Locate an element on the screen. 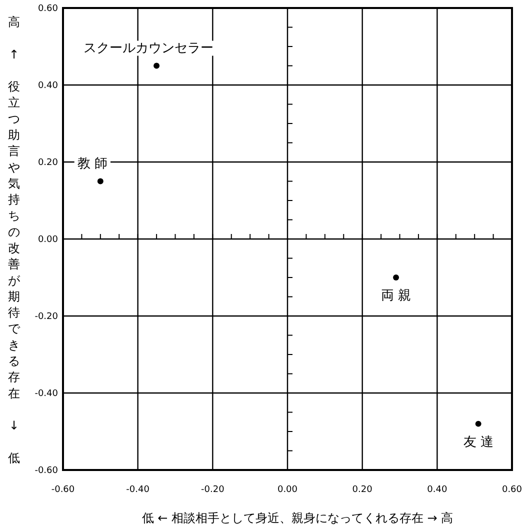 The height and width of the screenshot is (532, 525). y-tick-label: 0.20 is located at coordinates (48, 163).